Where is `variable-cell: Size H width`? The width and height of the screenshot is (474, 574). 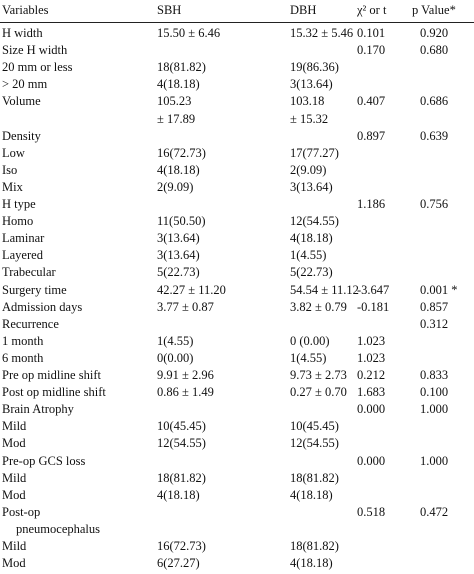 variable-cell: Size H width is located at coordinates (35, 50).